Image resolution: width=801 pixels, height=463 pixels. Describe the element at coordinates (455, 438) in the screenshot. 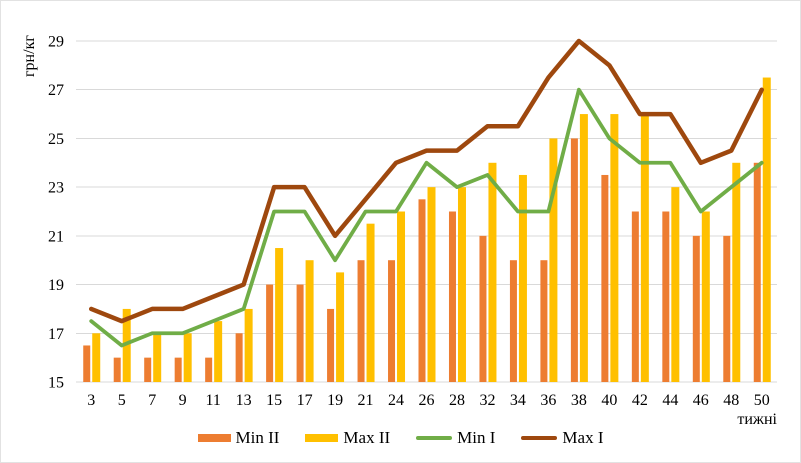

I see `legend-item-min-i: Min I` at that location.